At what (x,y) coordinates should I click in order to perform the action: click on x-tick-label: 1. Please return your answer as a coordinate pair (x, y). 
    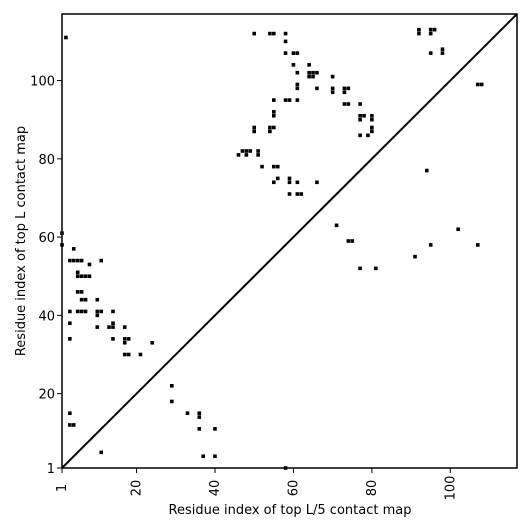
    Looking at the image, I should click on (62, 488).